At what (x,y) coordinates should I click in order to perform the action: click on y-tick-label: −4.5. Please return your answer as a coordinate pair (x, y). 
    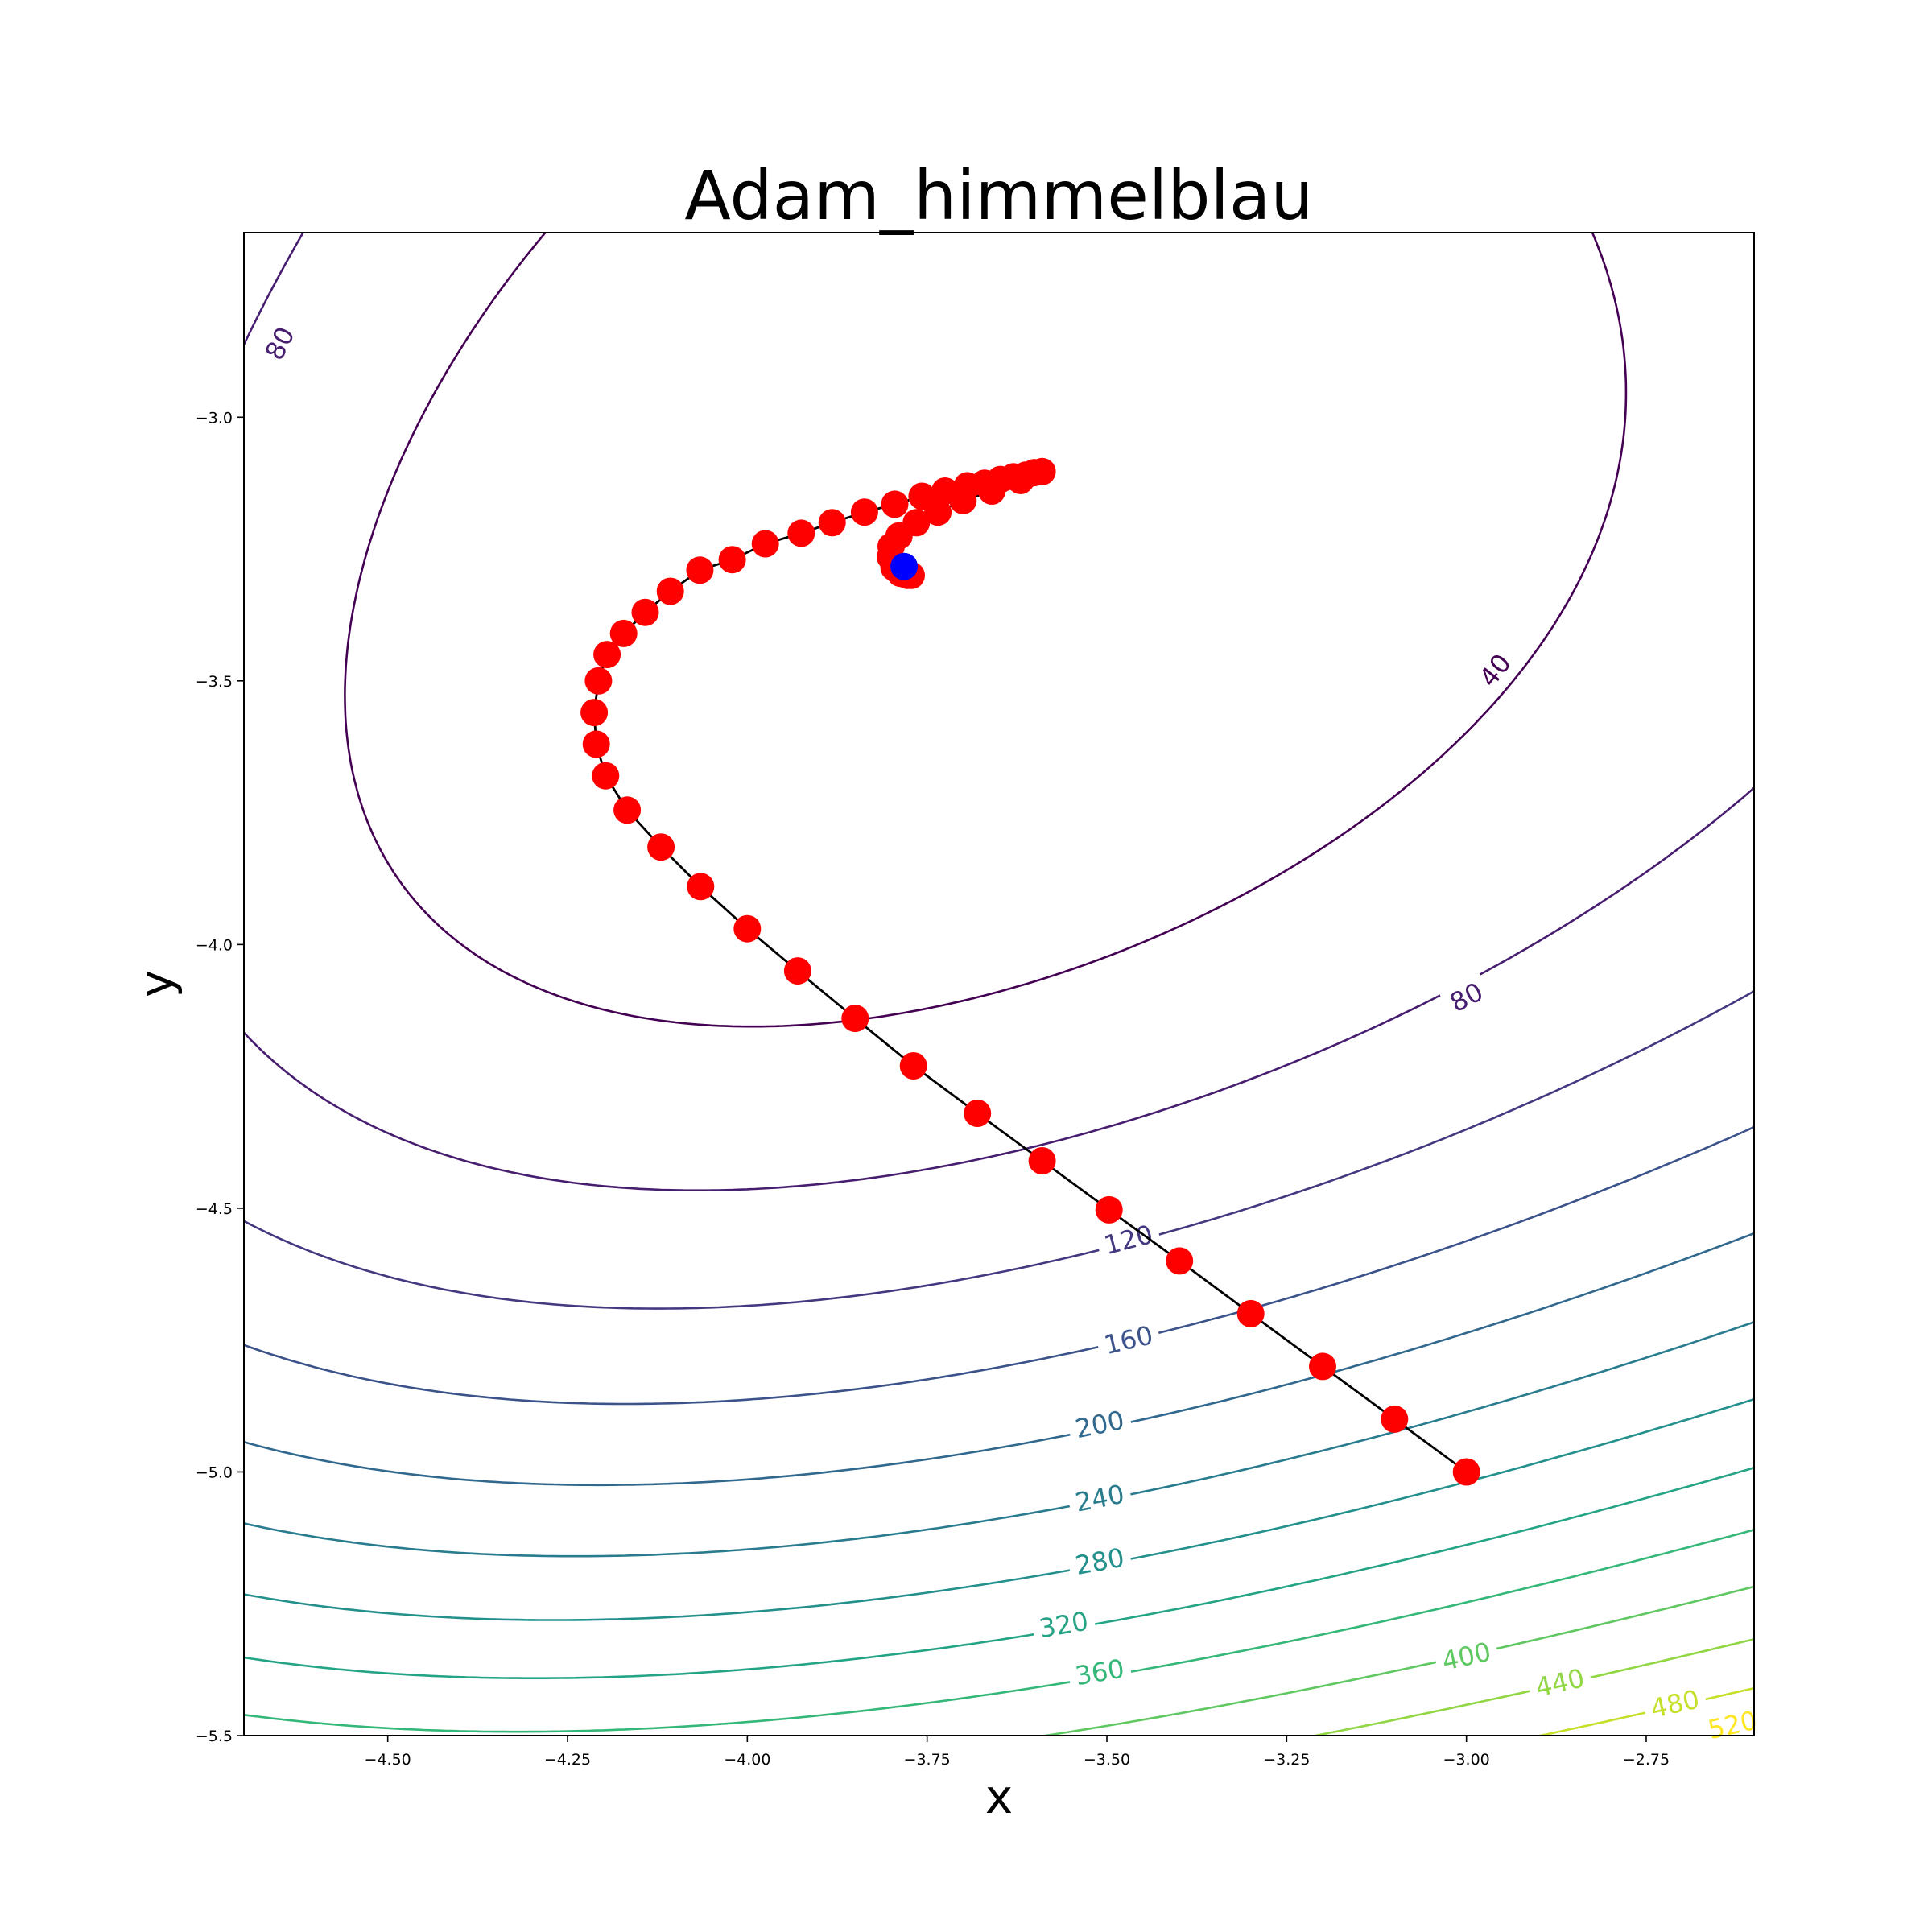
    Looking at the image, I should click on (214, 1209).